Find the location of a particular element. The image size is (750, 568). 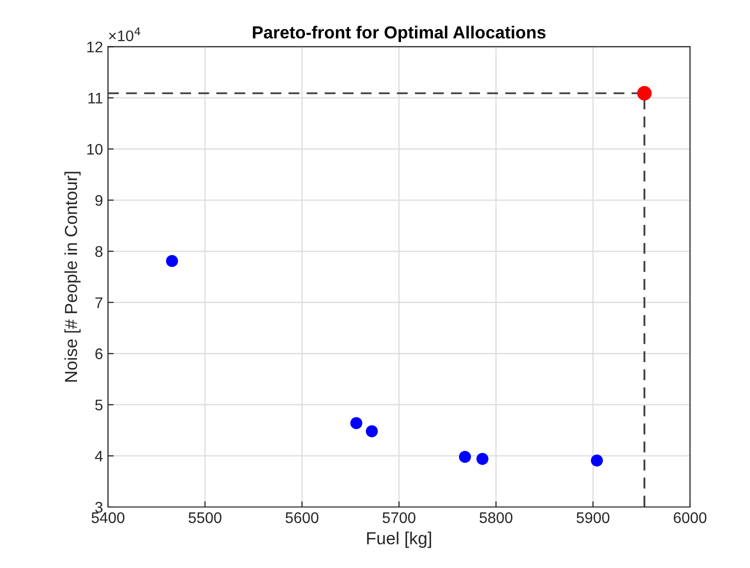

y-tick-label: 10 is located at coordinates (95, 149).